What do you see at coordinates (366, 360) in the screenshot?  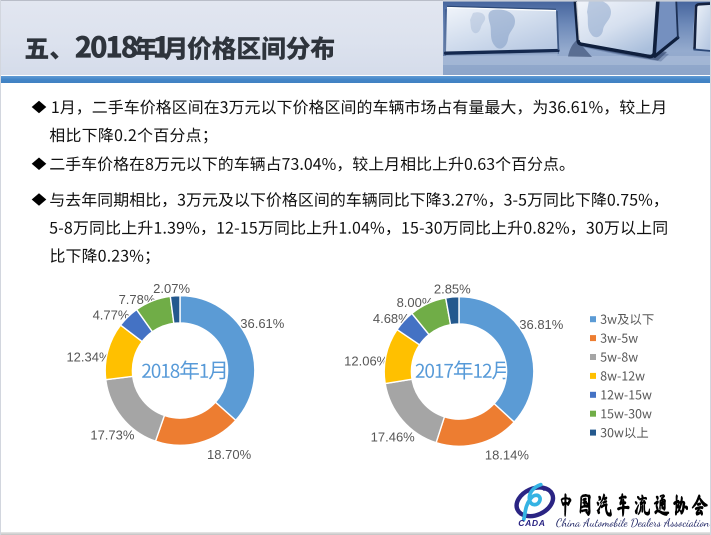 I see `svg-text: 12.06%` at bounding box center [366, 360].